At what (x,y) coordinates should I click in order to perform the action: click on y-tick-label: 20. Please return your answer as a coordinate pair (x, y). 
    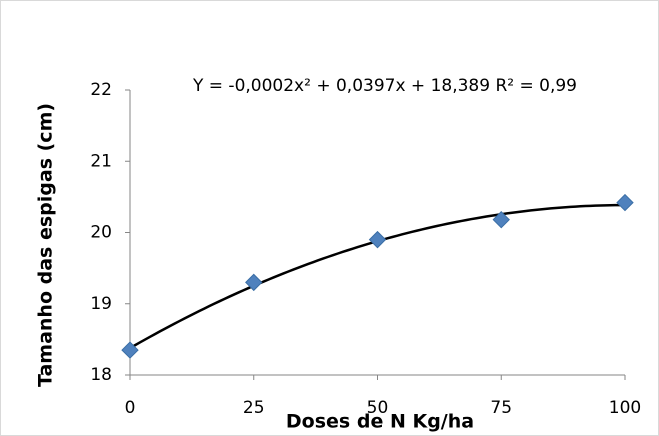
    Looking at the image, I should click on (101, 233).